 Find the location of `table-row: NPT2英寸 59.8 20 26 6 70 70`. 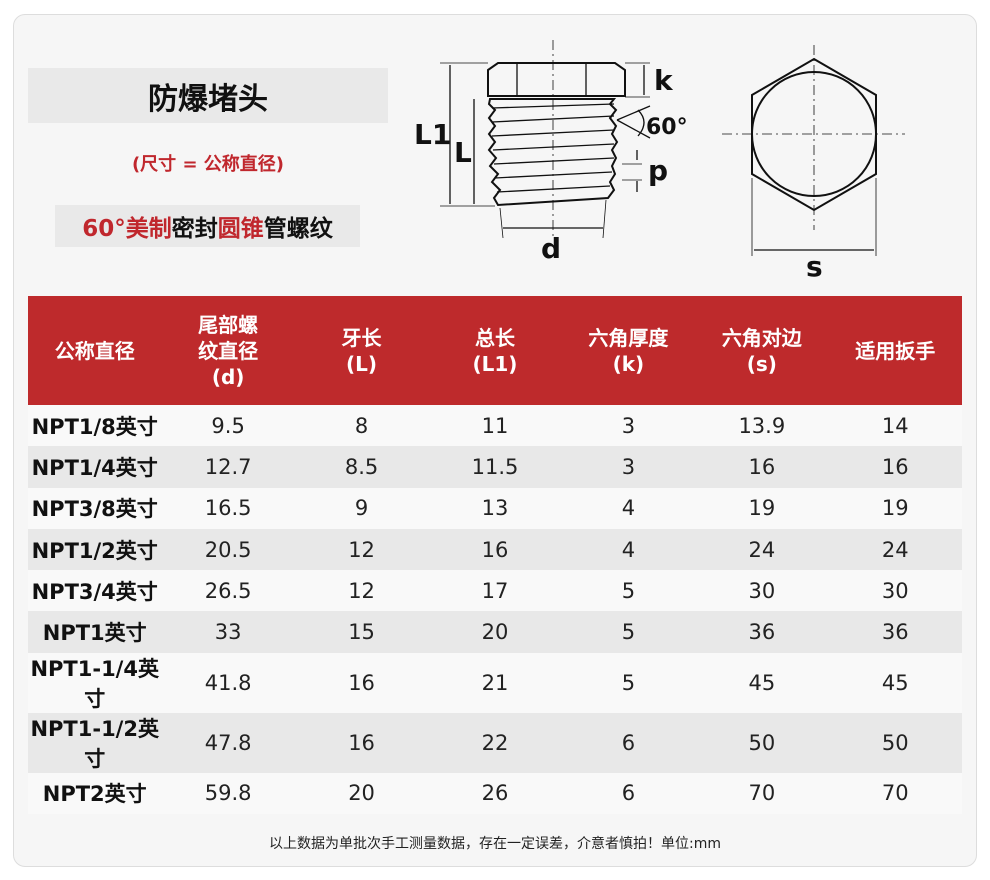

table-row: NPT2英寸 59.8 20 26 6 70 70 is located at coordinates (495, 793).